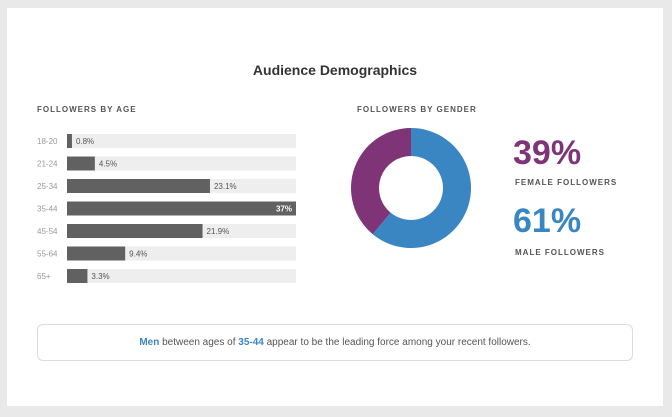  Describe the element at coordinates (85, 141) in the screenshot. I see `age-value-label: 0.8%` at that location.